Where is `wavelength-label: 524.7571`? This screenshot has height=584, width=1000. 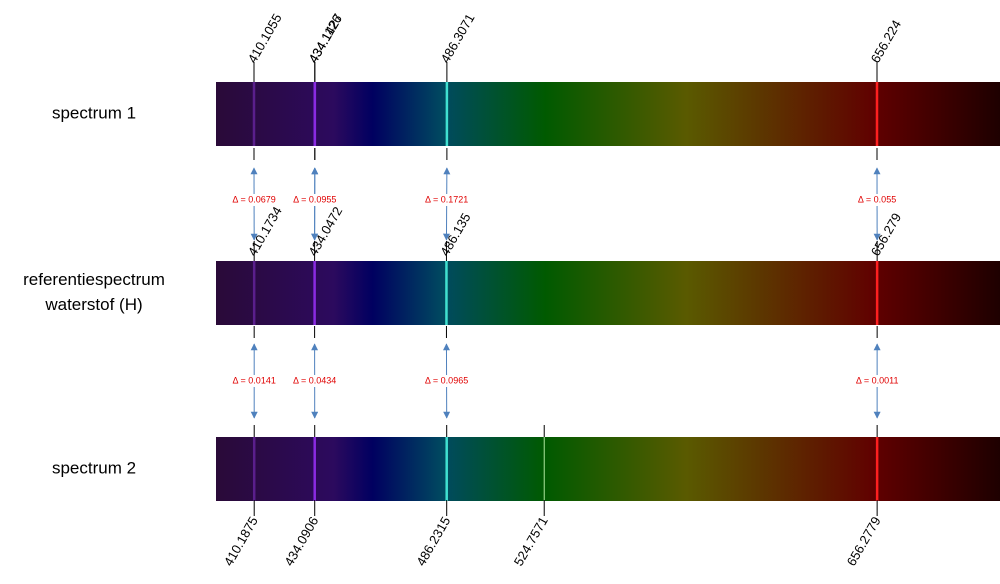 wavelength-label: 524.7571 is located at coordinates (531, 541).